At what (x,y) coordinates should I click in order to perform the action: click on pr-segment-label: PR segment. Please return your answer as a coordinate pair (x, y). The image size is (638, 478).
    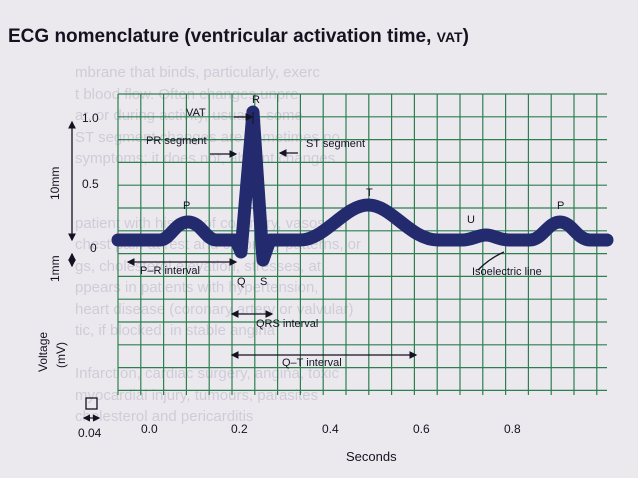
    Looking at the image, I should click on (176, 141).